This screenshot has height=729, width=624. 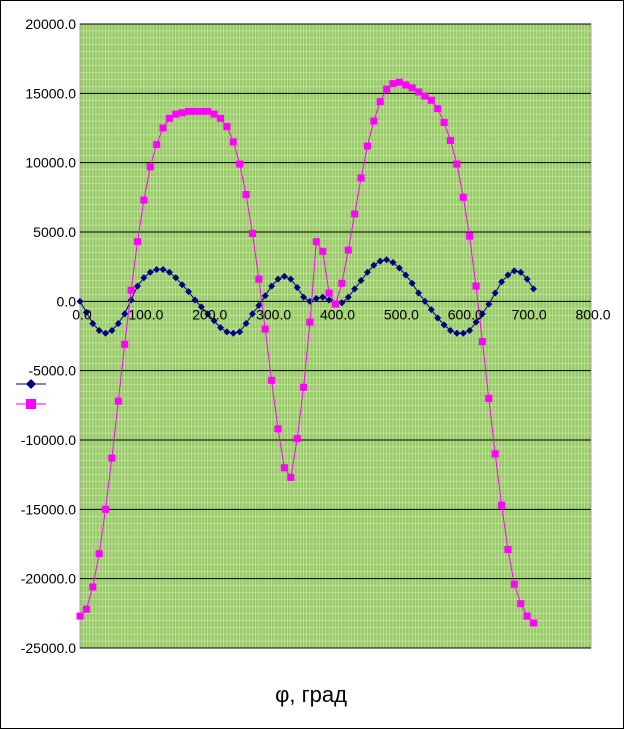 What do you see at coordinates (273, 314) in the screenshot?
I see `x-tick-label: 300.0` at bounding box center [273, 314].